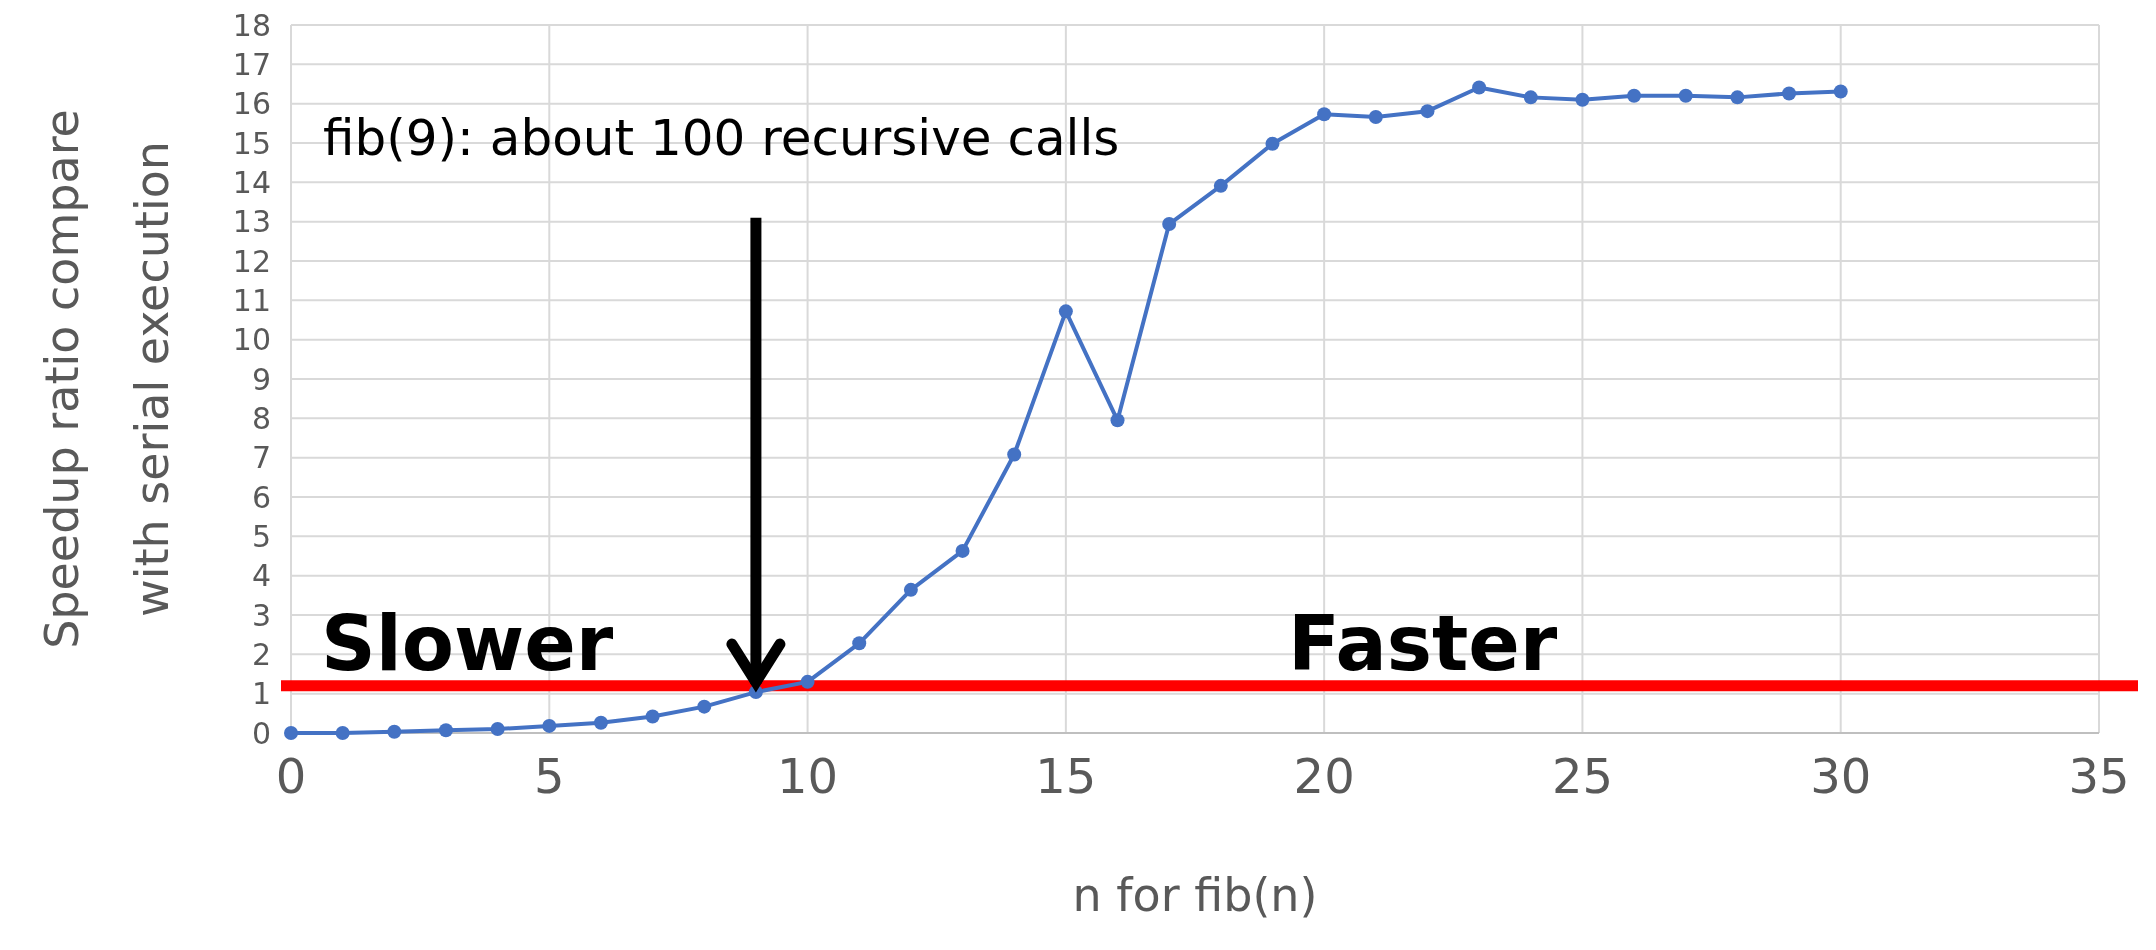 The image size is (2156, 950). Describe the element at coordinates (2099, 776) in the screenshot. I see `x-tick-label: 35` at that location.